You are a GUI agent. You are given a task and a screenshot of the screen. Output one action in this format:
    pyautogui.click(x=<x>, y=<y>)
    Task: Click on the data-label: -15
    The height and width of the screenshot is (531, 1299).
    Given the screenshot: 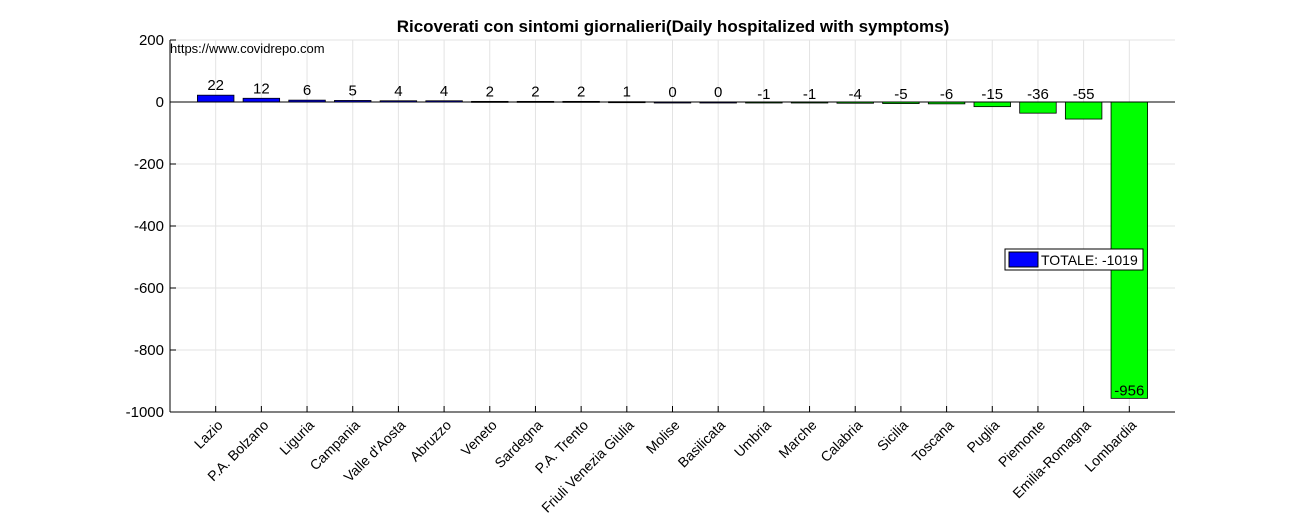 What is the action you would take?
    pyautogui.click(x=992, y=94)
    